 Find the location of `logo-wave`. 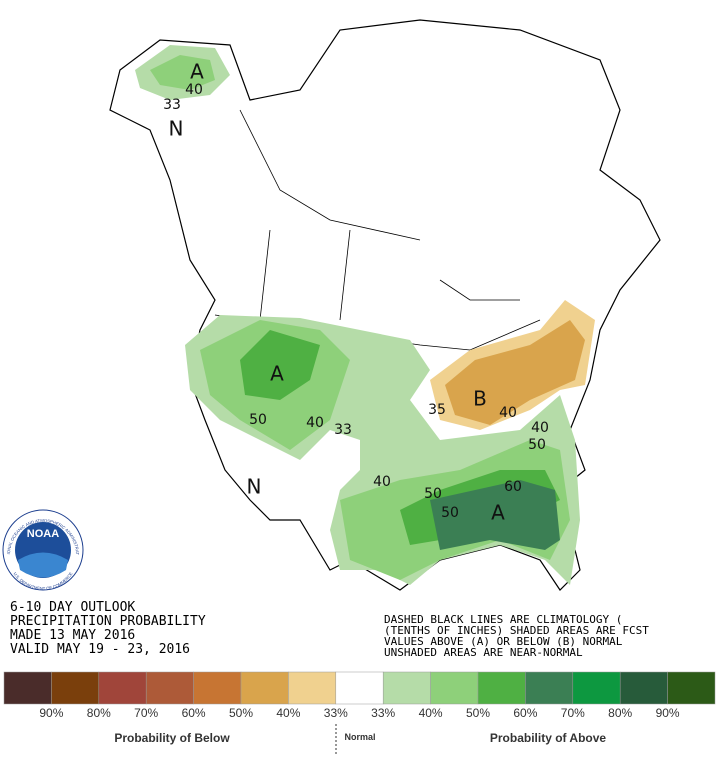

logo-wave is located at coordinates (43, 565).